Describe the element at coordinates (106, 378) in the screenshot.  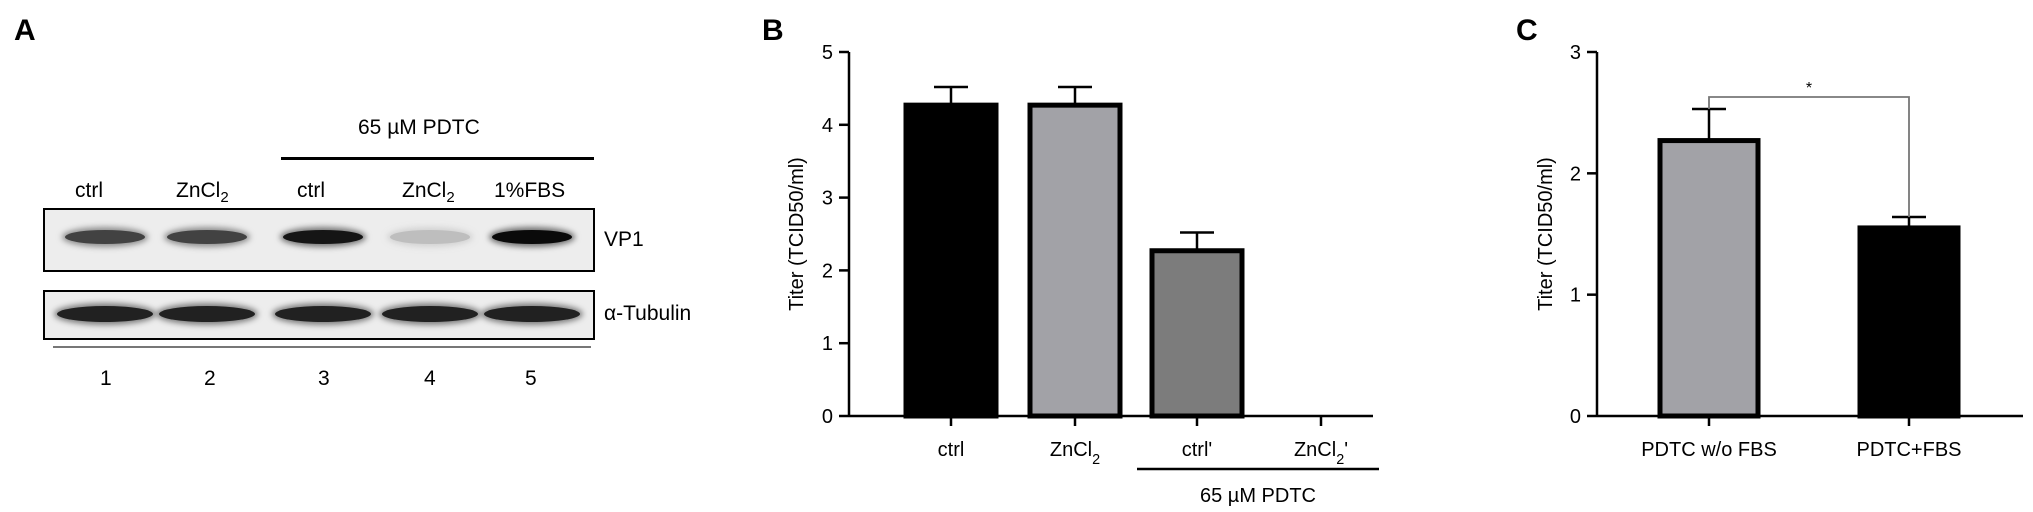
I see `lane-number: 1` at that location.